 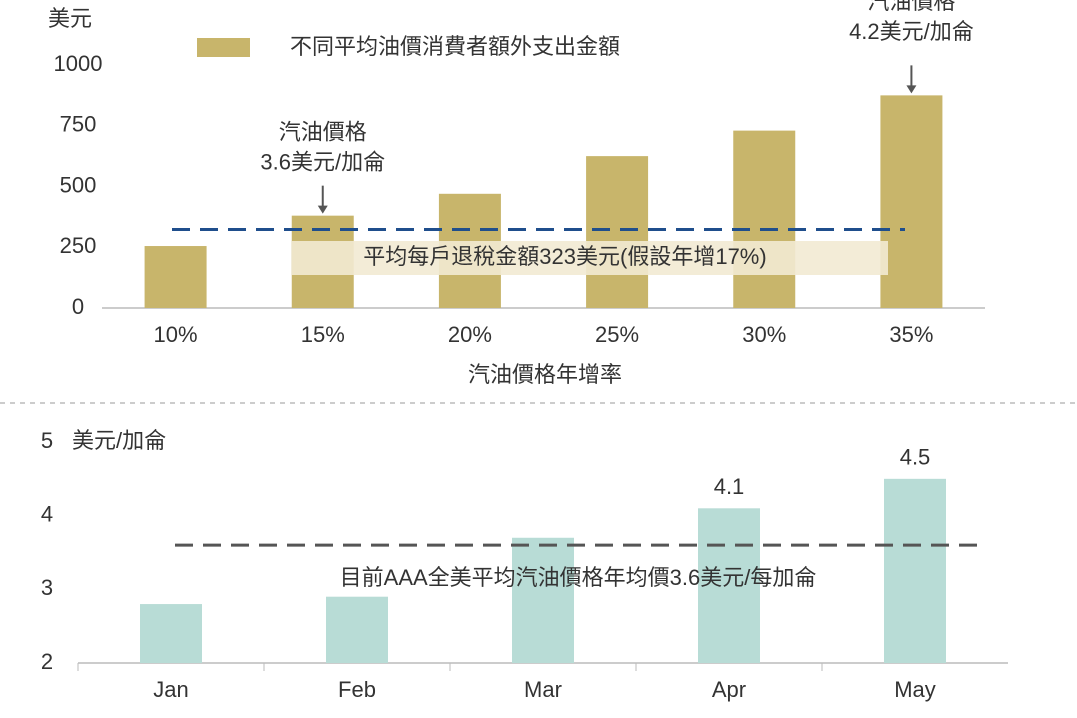 I want to click on x-tick-label: 15%, so click(x=323, y=334).